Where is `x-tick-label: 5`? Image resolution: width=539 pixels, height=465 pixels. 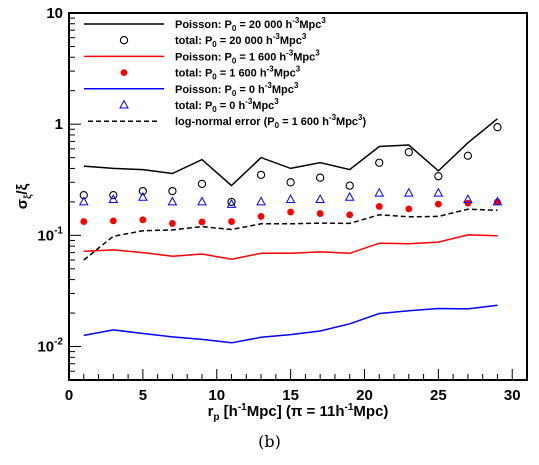
x-tick-label: 5 is located at coordinates (143, 395).